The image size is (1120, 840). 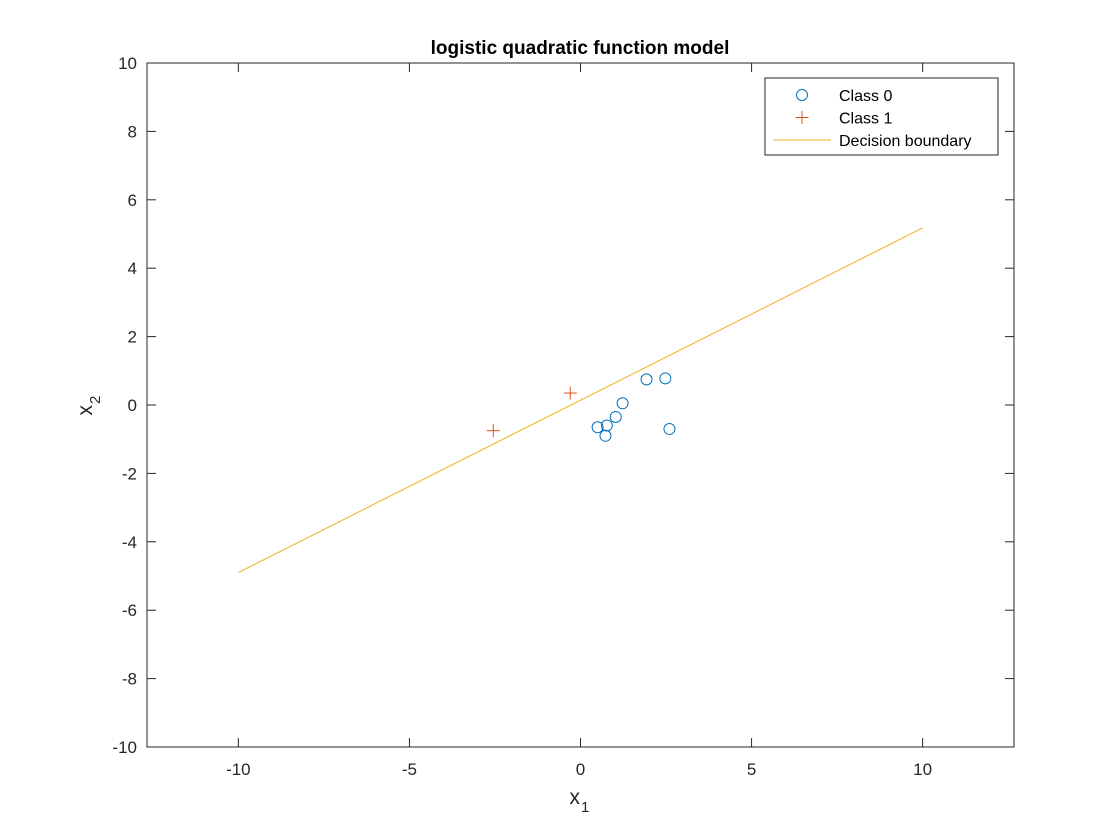 I want to click on x-axis-label-subscript: 1, so click(x=585, y=807).